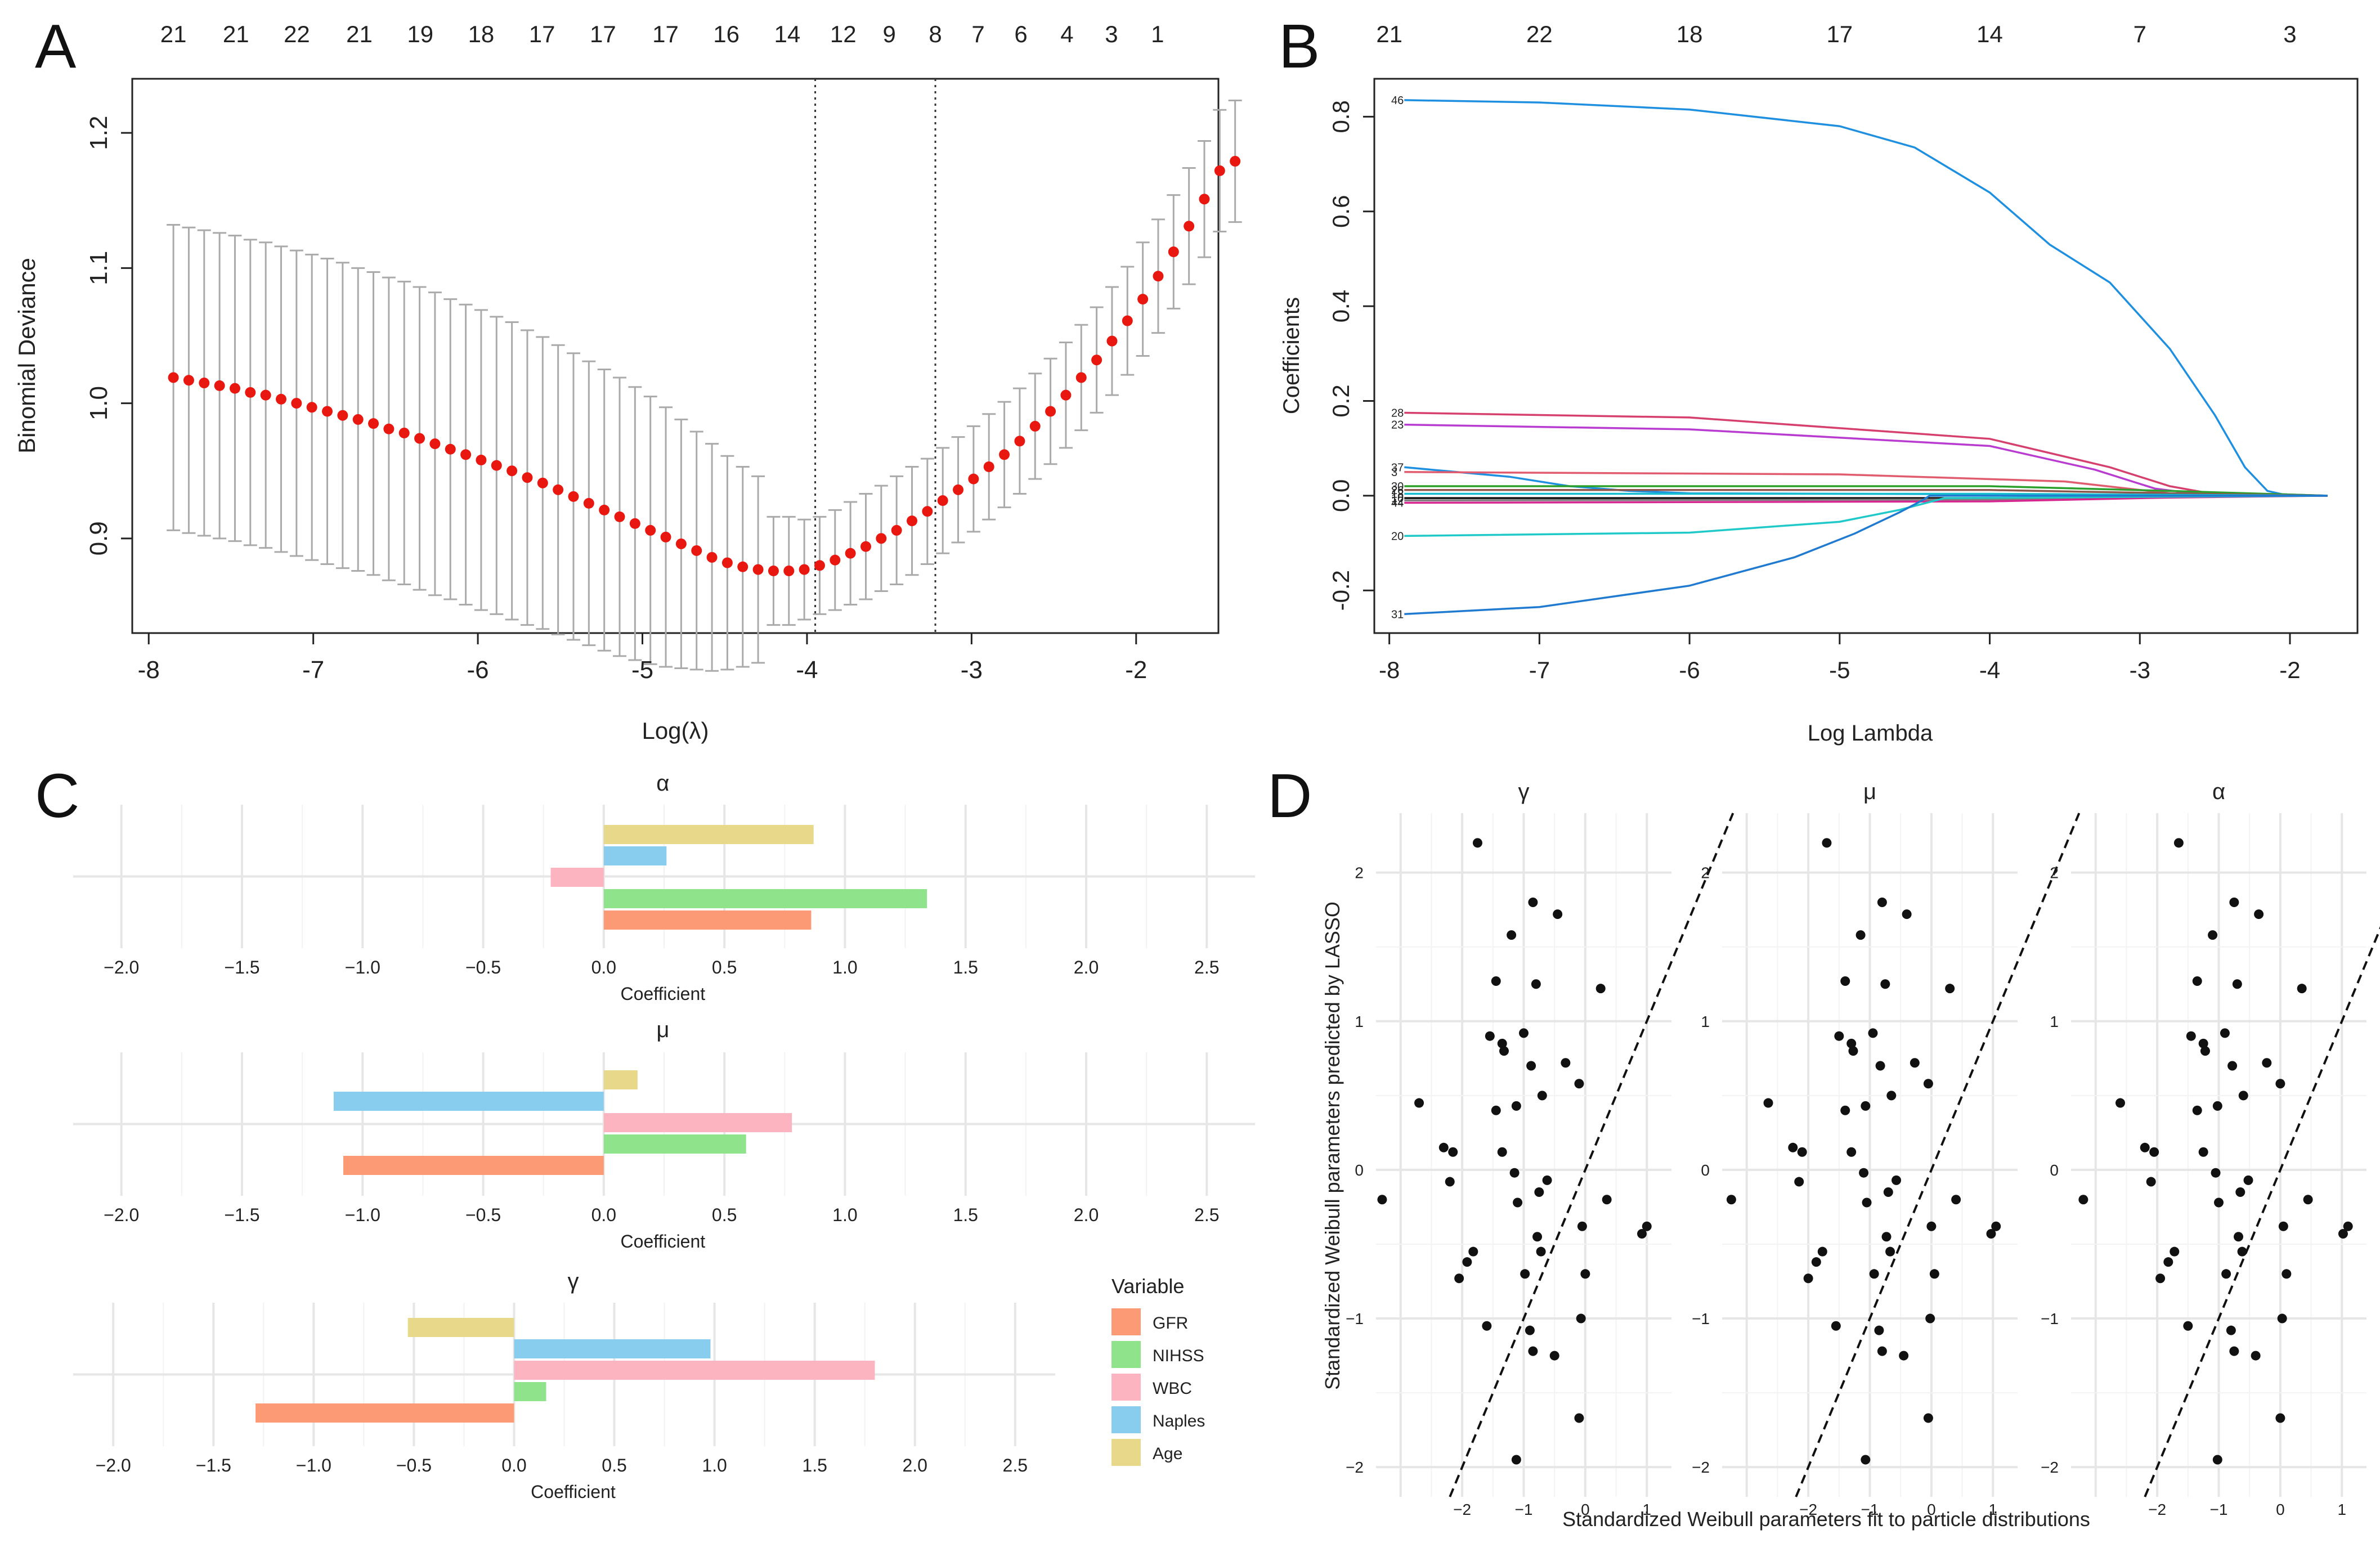 Image resolution: width=2380 pixels, height=1552 pixels. What do you see at coordinates (478, 670) in the screenshot?
I see `x-tick-label: -6` at bounding box center [478, 670].